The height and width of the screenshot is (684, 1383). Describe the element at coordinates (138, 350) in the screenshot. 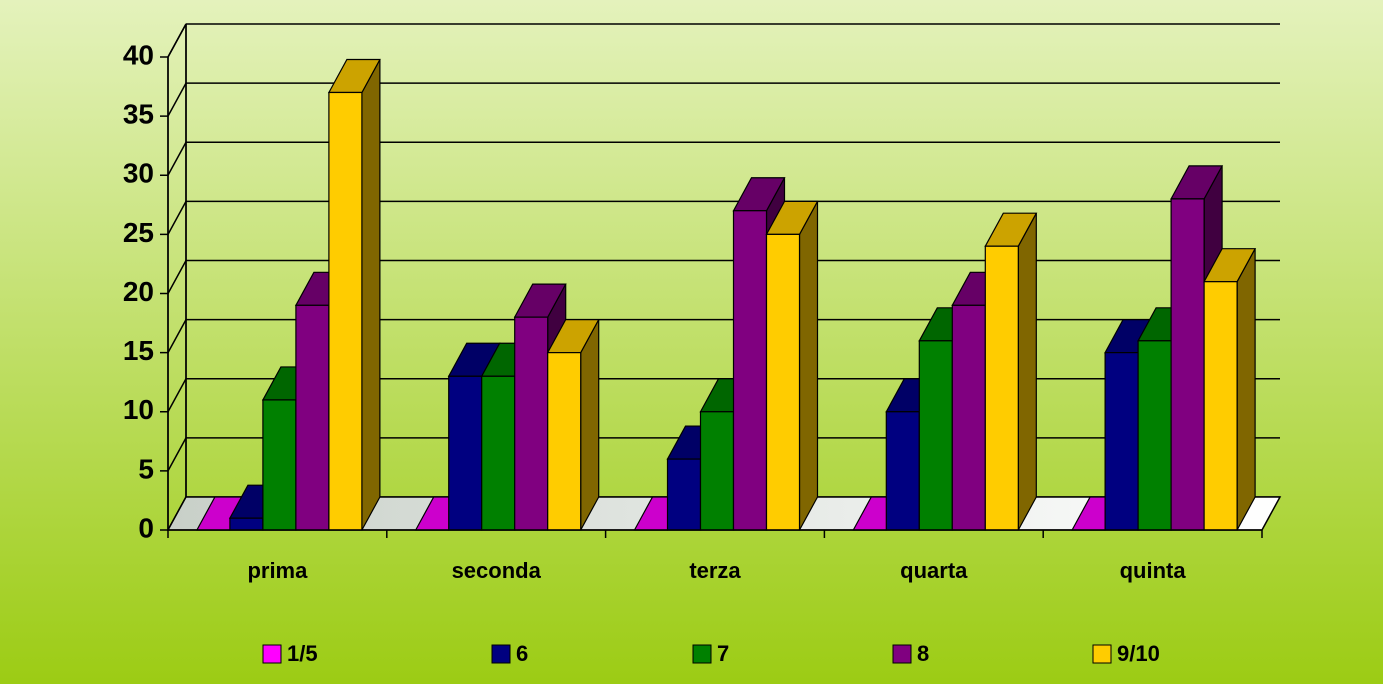

I see `y-tick-label: 15` at that location.